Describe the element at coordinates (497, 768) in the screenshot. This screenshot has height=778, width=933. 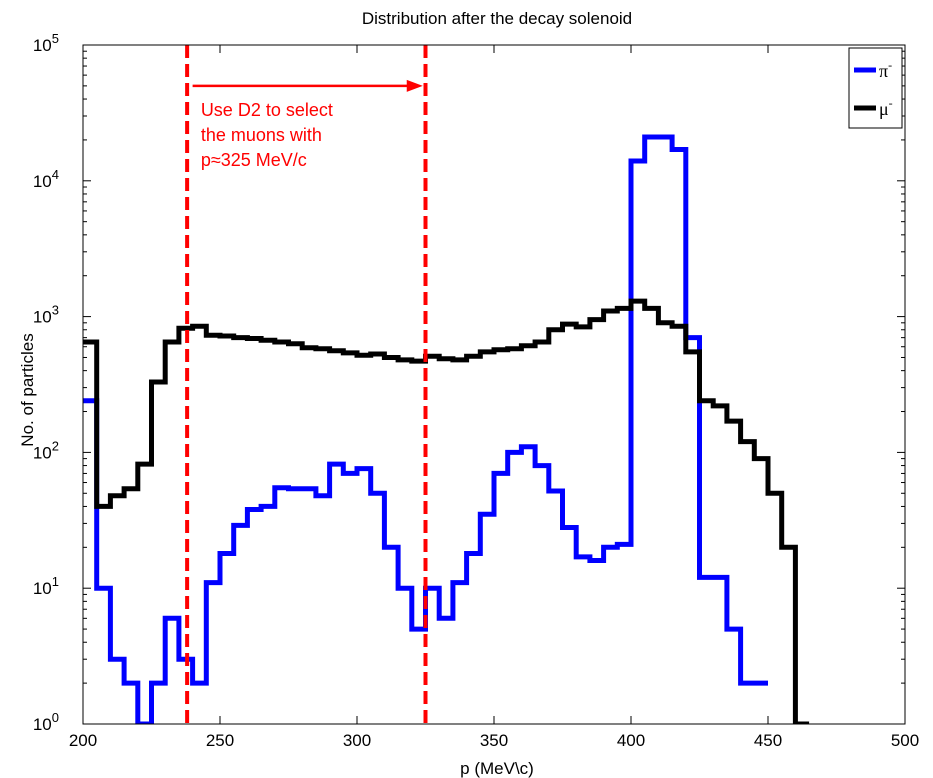
I see `x-axis-label: p (MeV\c)` at that location.